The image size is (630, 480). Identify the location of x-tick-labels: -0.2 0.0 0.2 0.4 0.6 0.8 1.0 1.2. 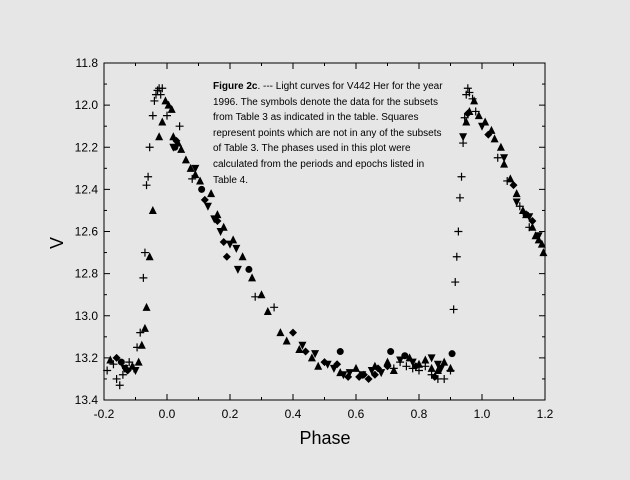
(324, 414).